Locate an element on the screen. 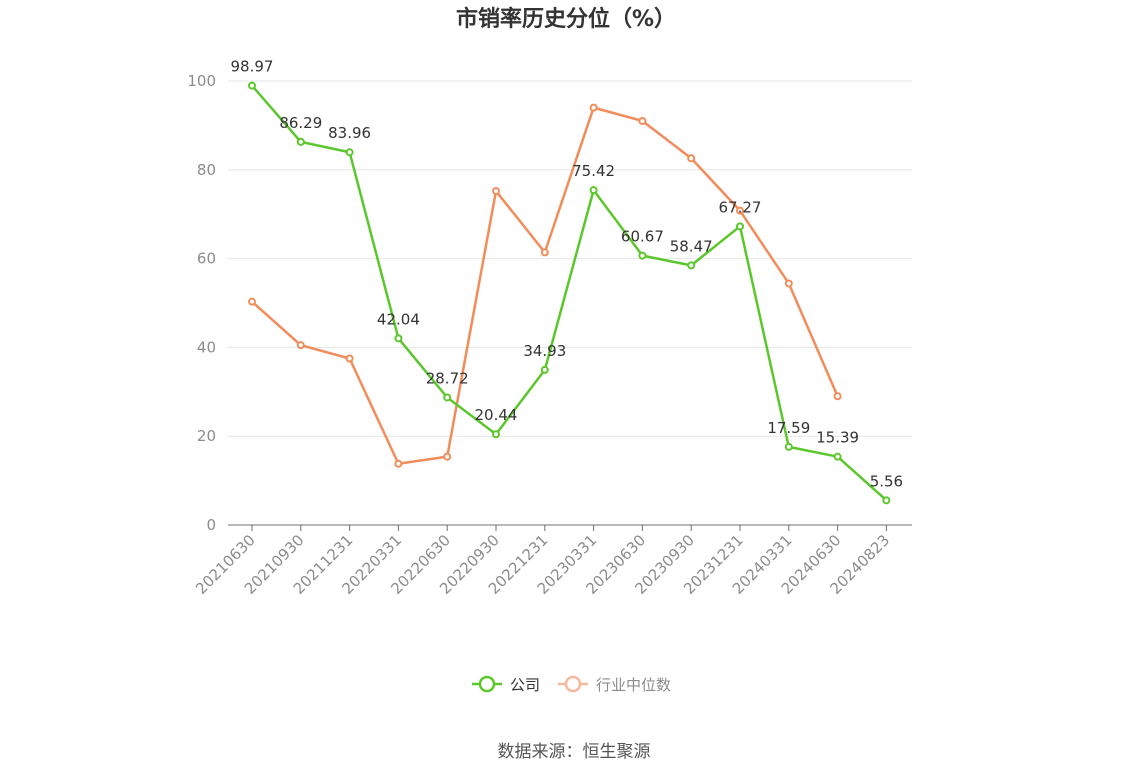 The width and height of the screenshot is (1148, 776). data-label: 83.96 is located at coordinates (349, 133).